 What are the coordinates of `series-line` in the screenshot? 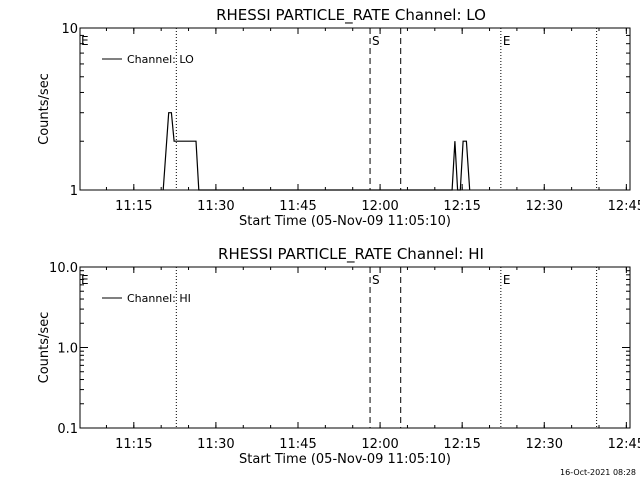 It's located at (316, 151).